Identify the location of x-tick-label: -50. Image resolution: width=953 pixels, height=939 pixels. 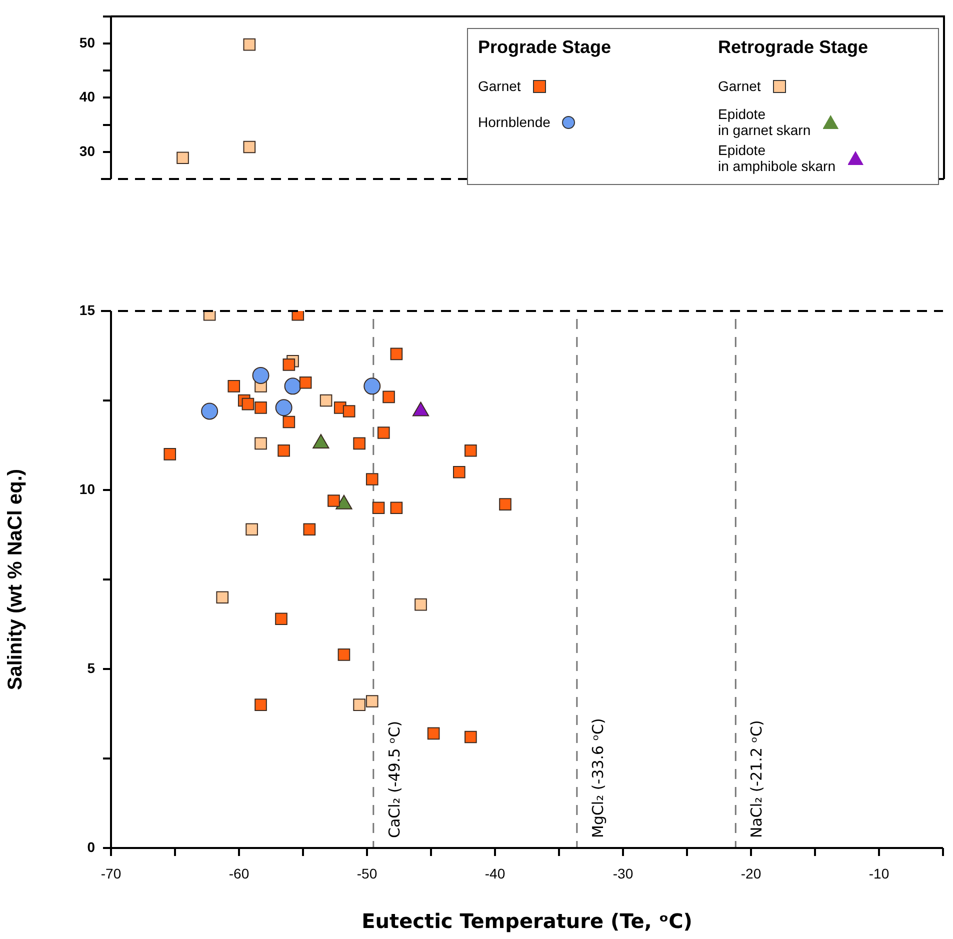
(367, 873).